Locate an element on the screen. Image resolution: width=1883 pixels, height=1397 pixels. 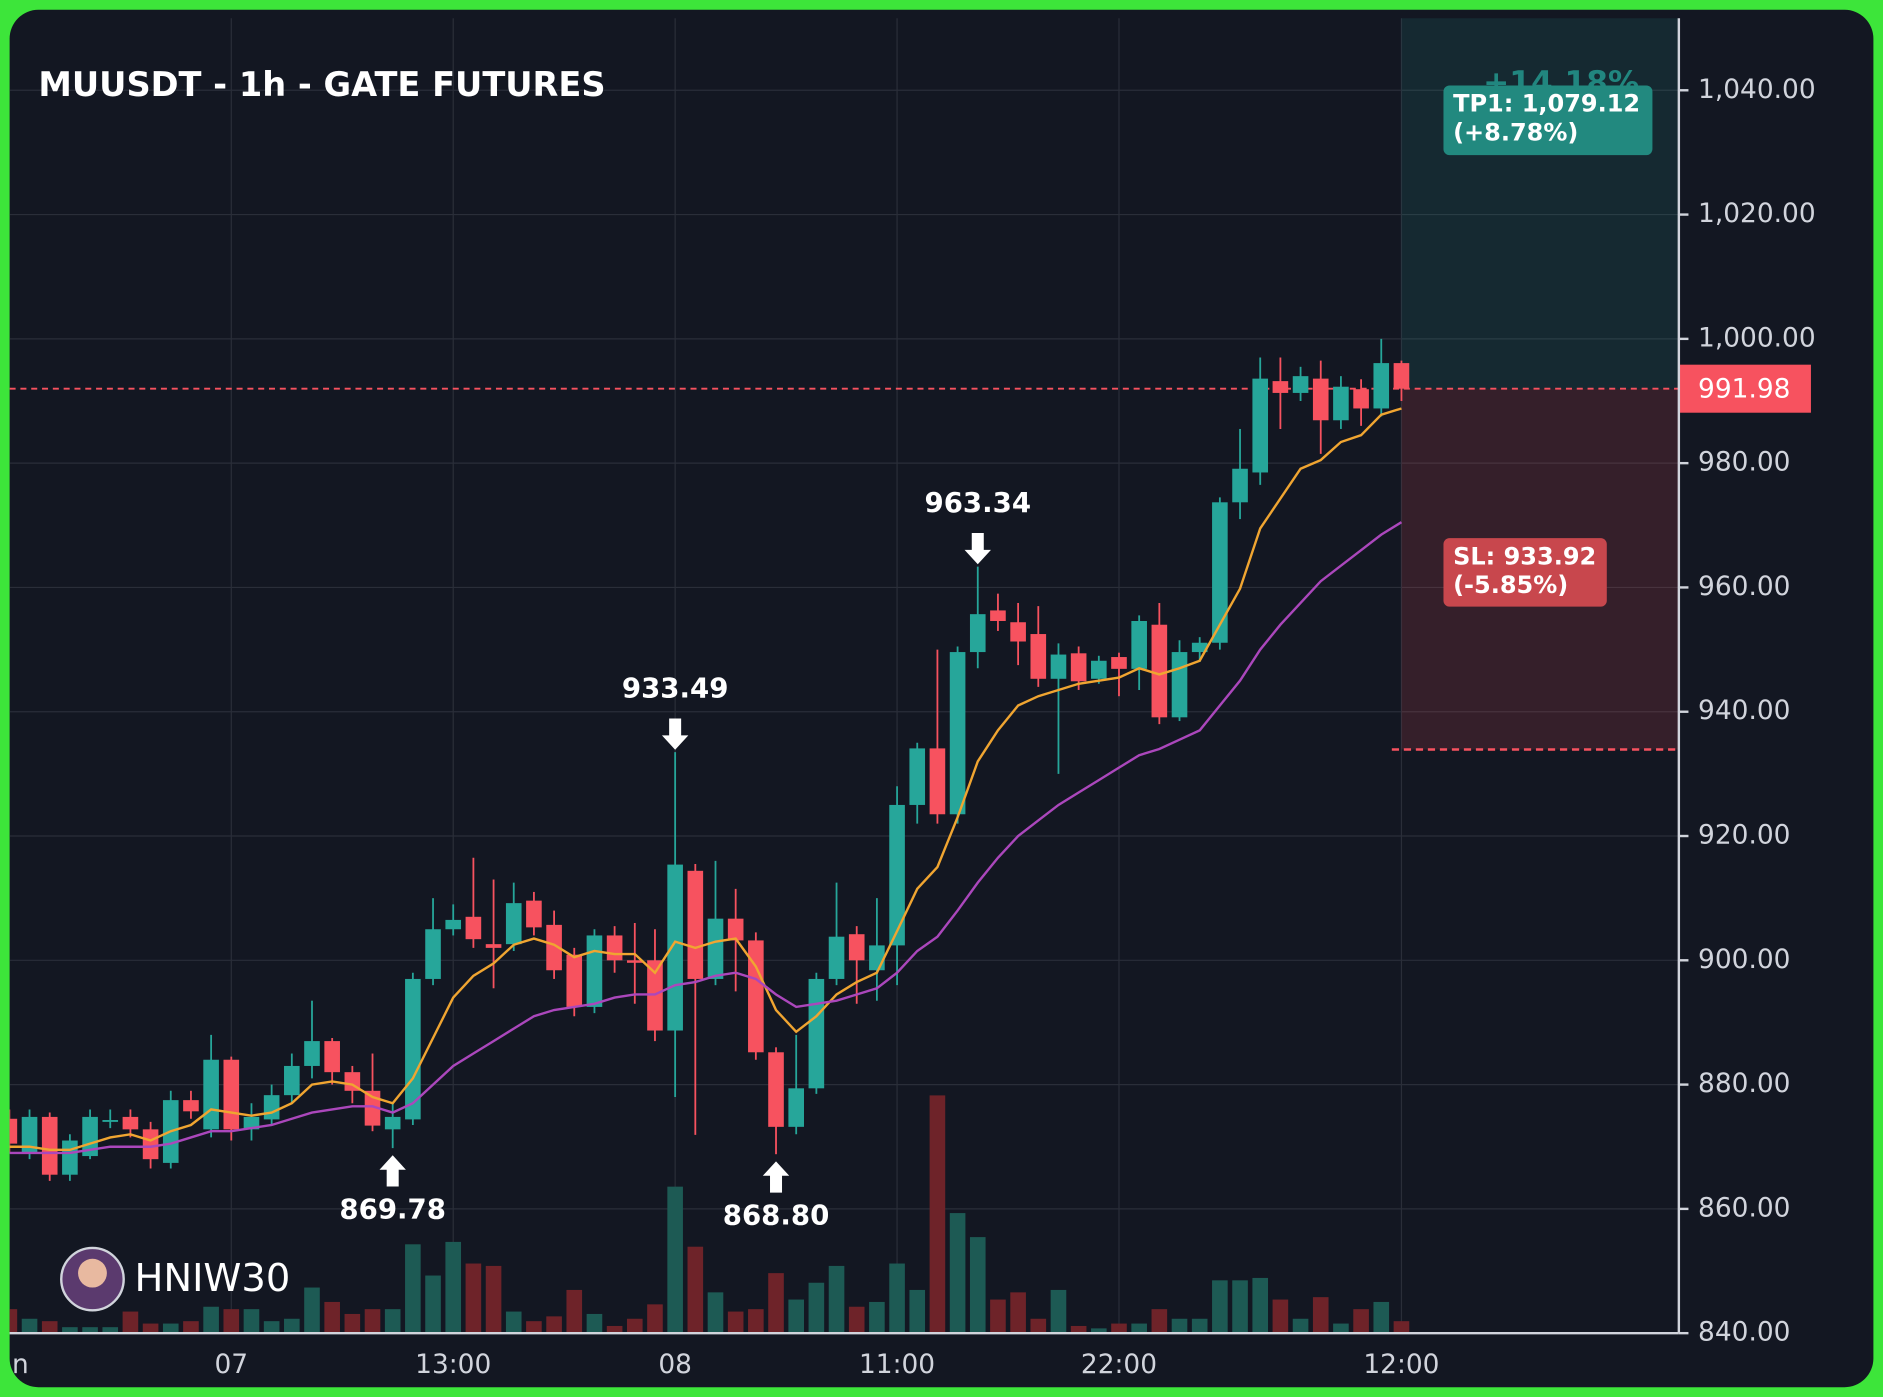
take-profit-zone is located at coordinates (1540, 203).